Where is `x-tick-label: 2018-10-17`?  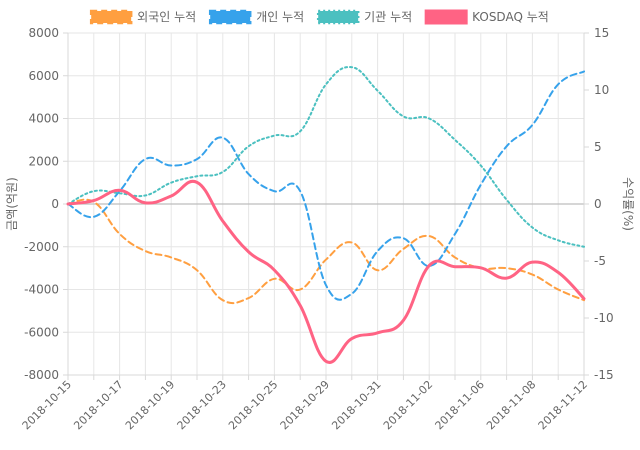
x-tick-label: 2018-10-17 is located at coordinates (98, 405).